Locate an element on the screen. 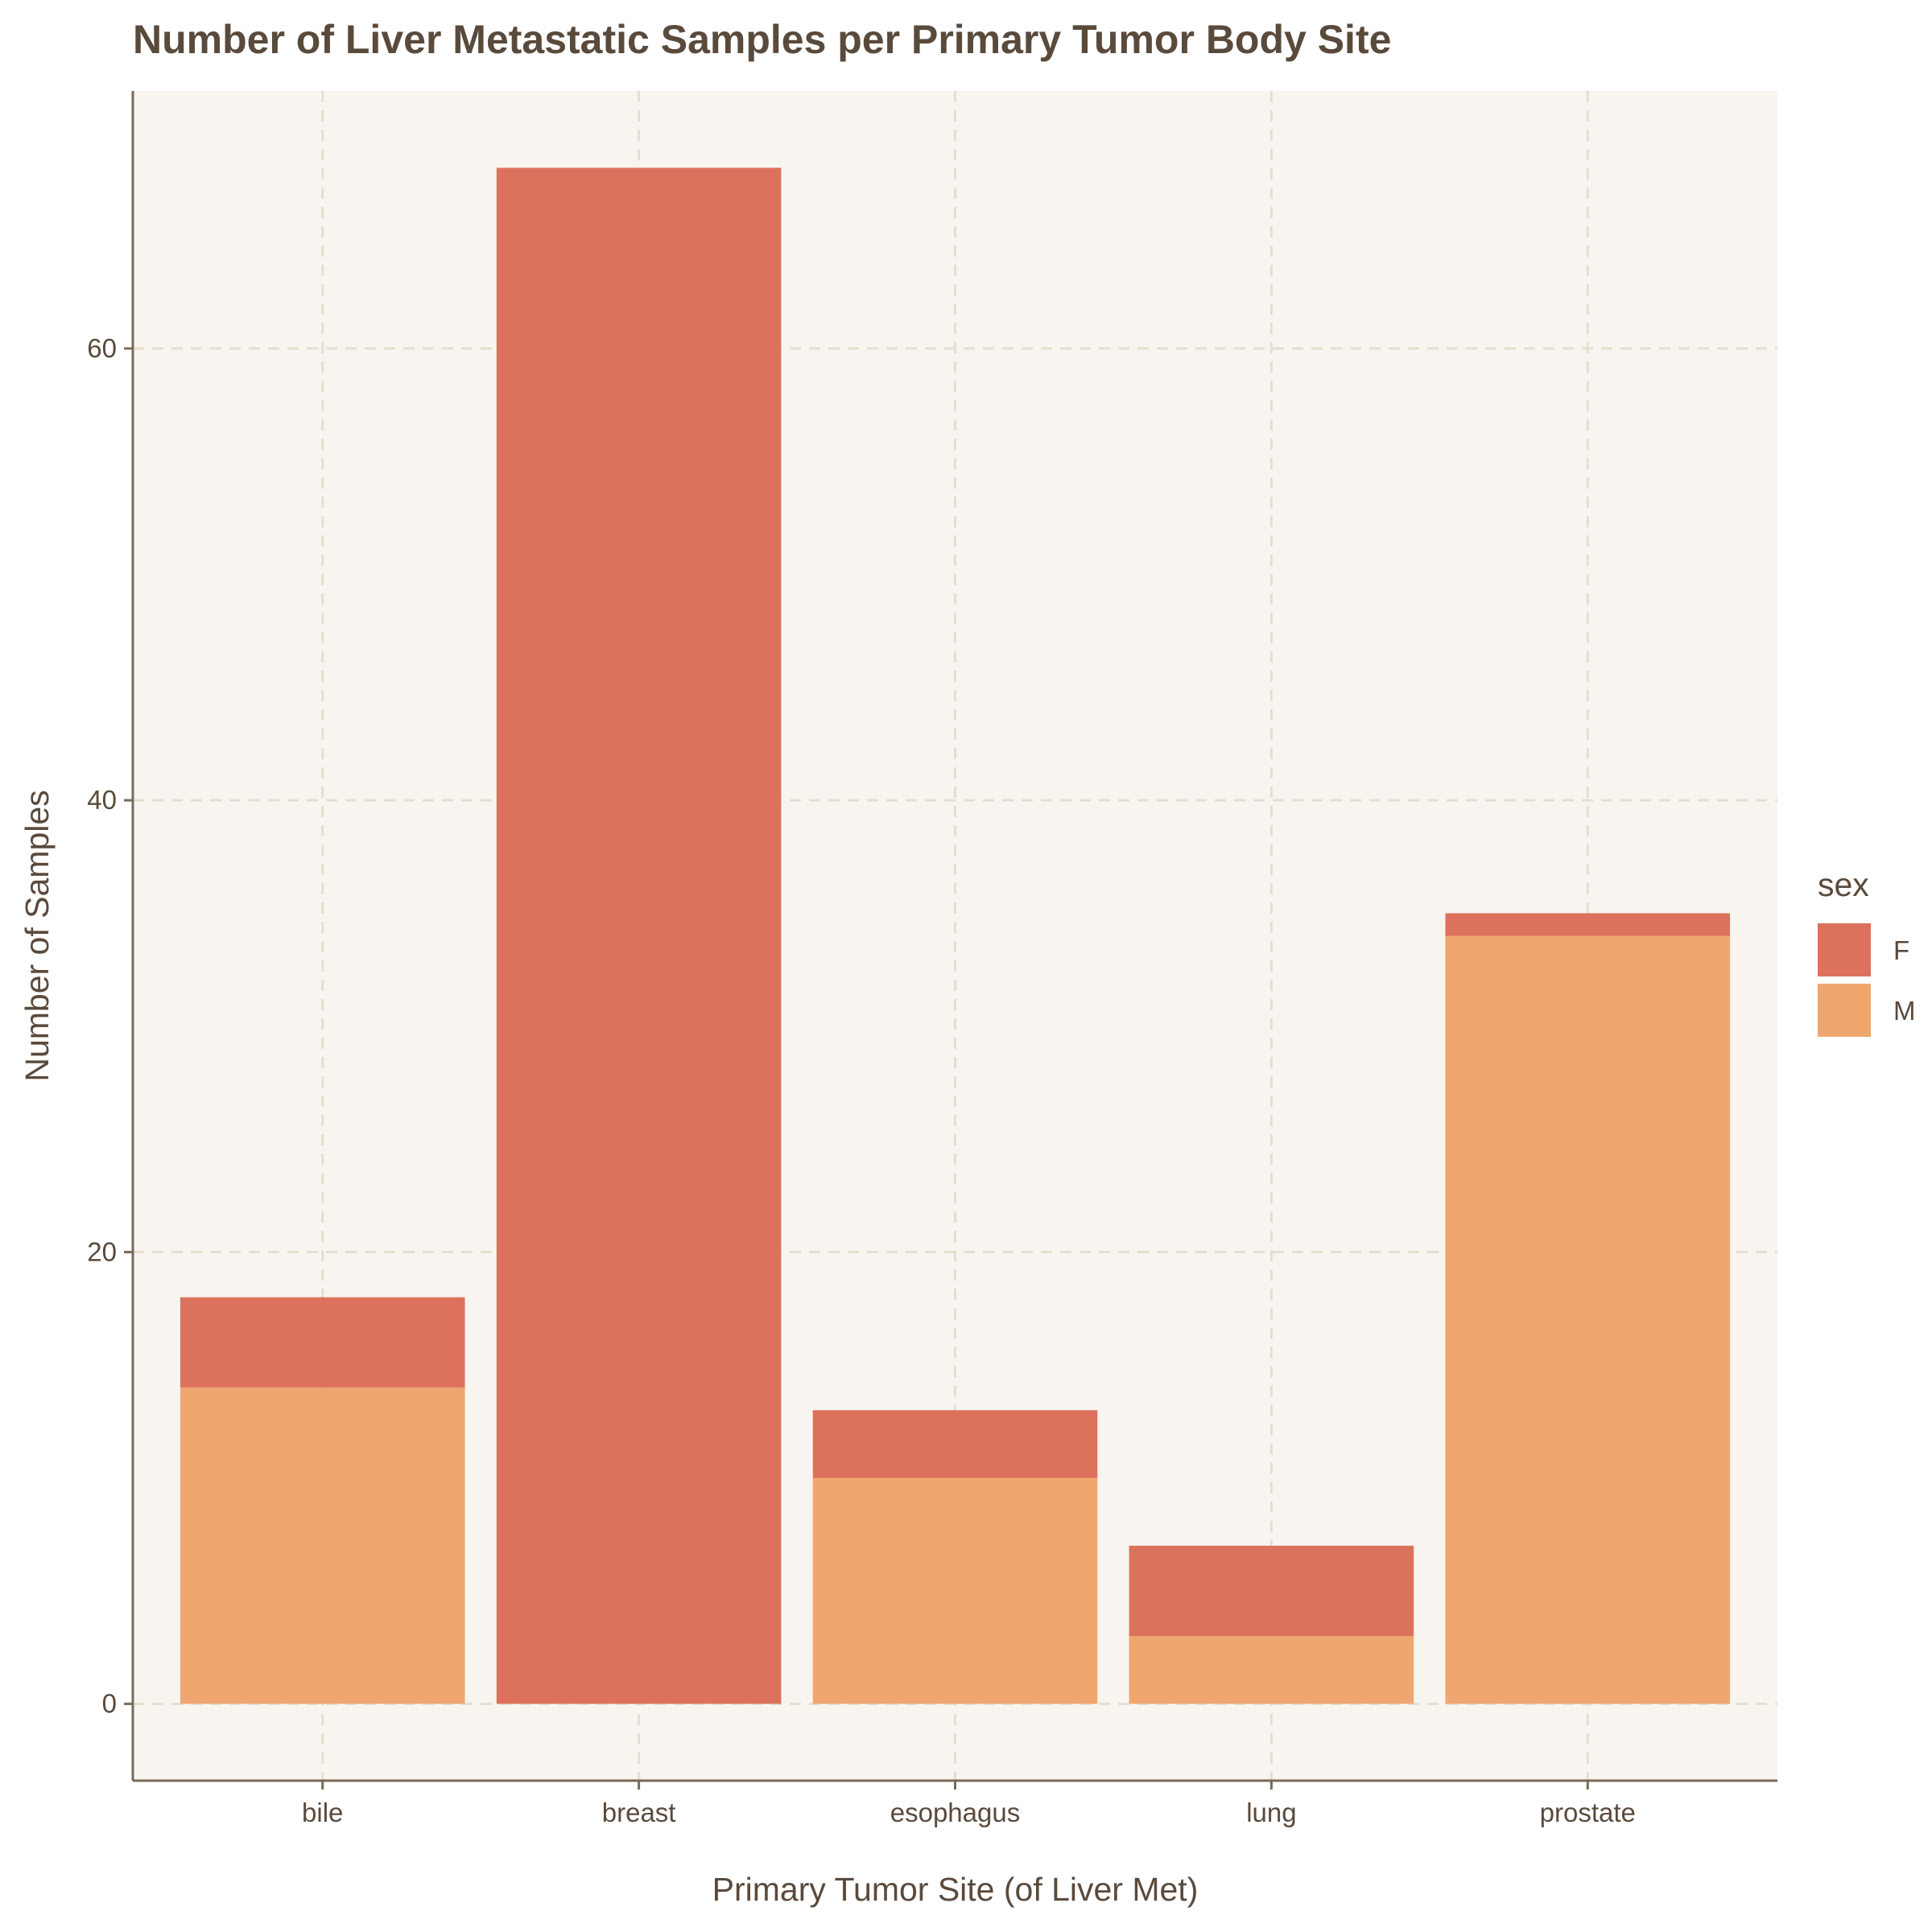 This screenshot has height=1932, width=1932. bar-bile-F is located at coordinates (322, 1342).